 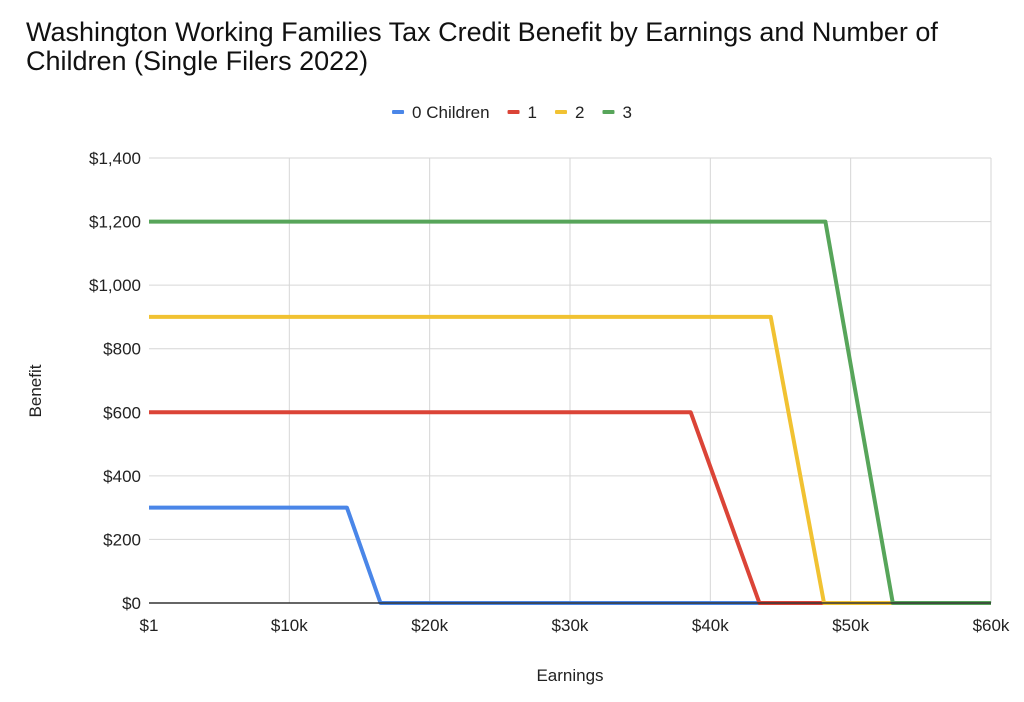 What do you see at coordinates (429, 625) in the screenshot?
I see `x-tick-label: $20k` at bounding box center [429, 625].